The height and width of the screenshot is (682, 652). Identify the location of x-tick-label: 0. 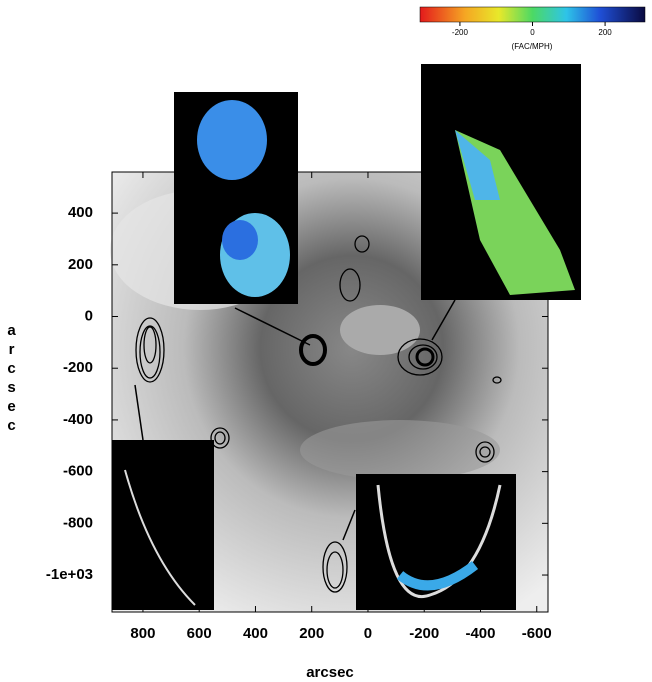
(368, 633).